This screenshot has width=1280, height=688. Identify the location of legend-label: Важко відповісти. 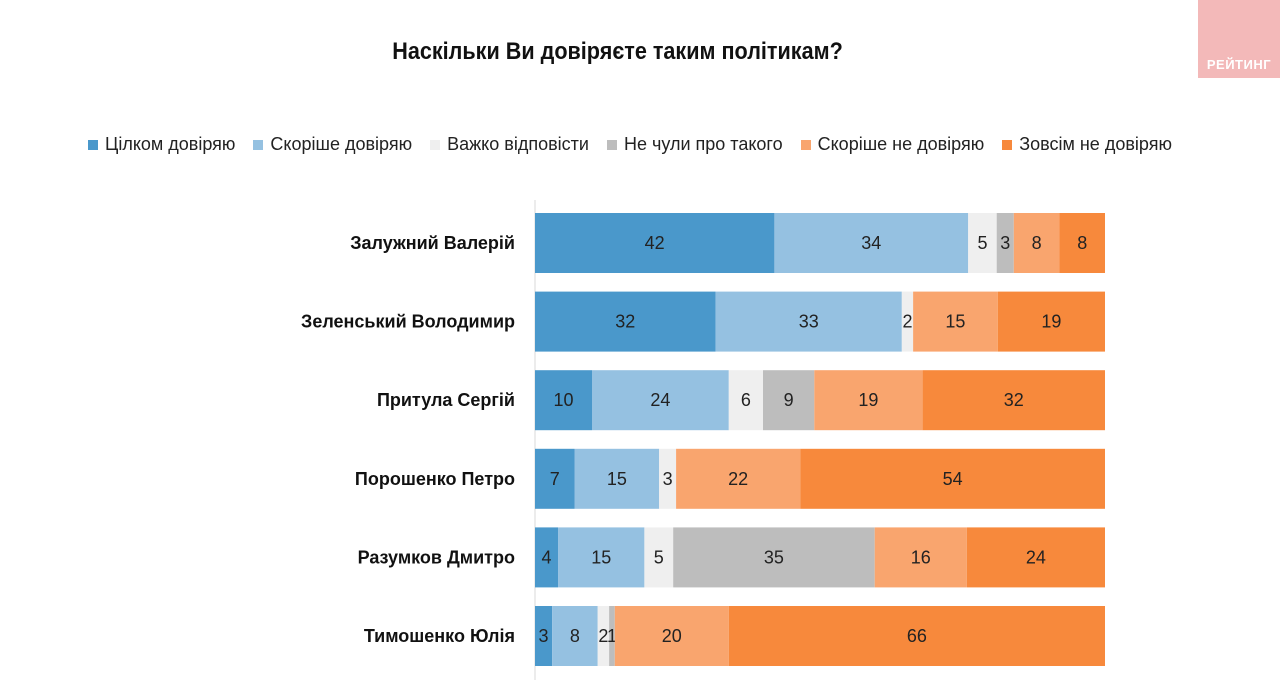
(518, 144).